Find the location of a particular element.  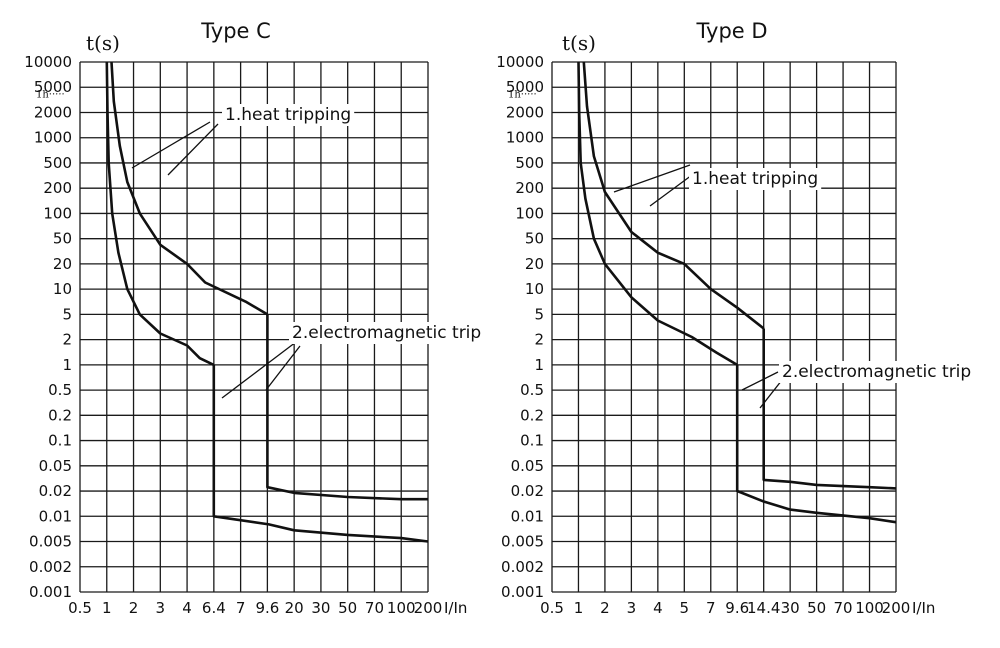

annotation-heat-tripping-bg is located at coordinates (288, 115).